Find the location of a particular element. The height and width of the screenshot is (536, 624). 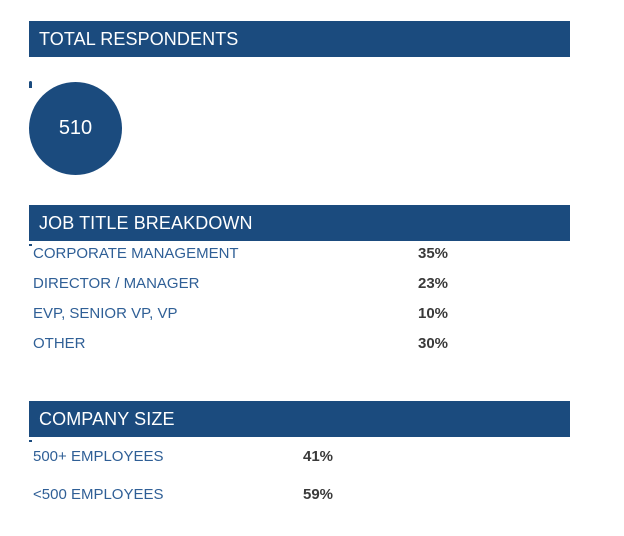

job-title-label: OTHER is located at coordinates (59, 343).